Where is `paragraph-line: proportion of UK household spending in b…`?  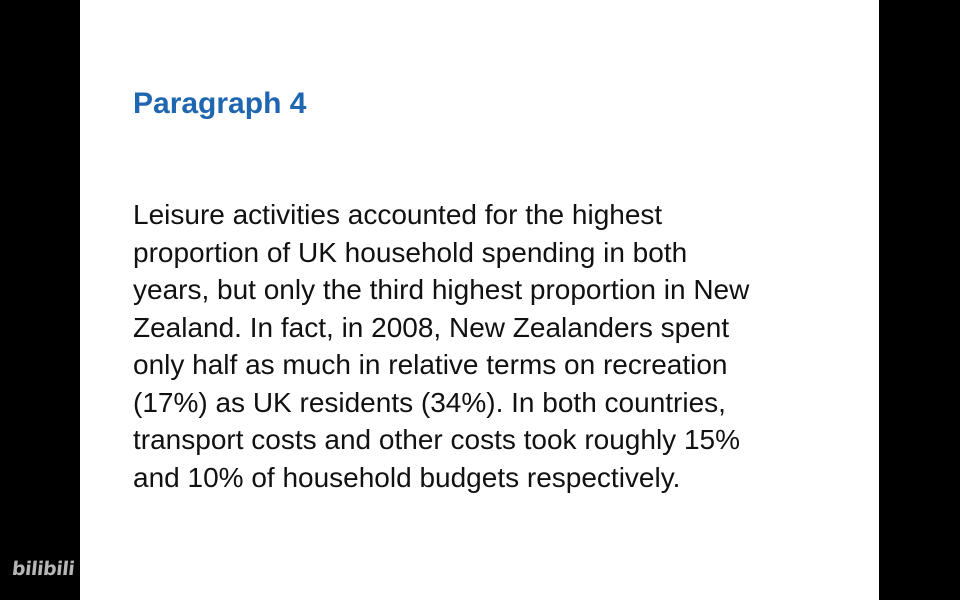
paragraph-line: proportion of UK household spending in b… is located at coordinates (410, 252).